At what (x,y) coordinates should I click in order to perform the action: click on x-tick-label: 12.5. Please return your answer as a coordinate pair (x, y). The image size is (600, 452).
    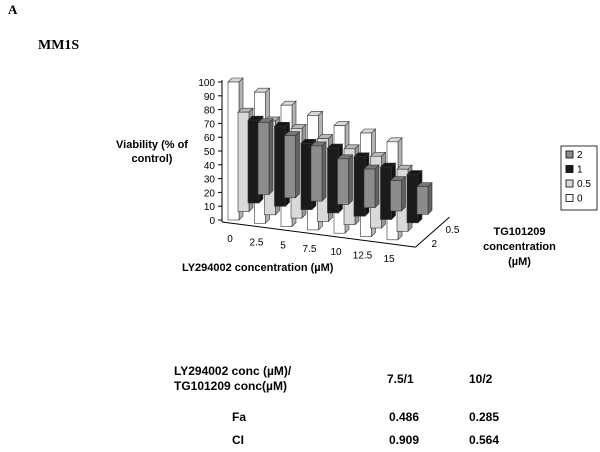
    Looking at the image, I should click on (363, 256).